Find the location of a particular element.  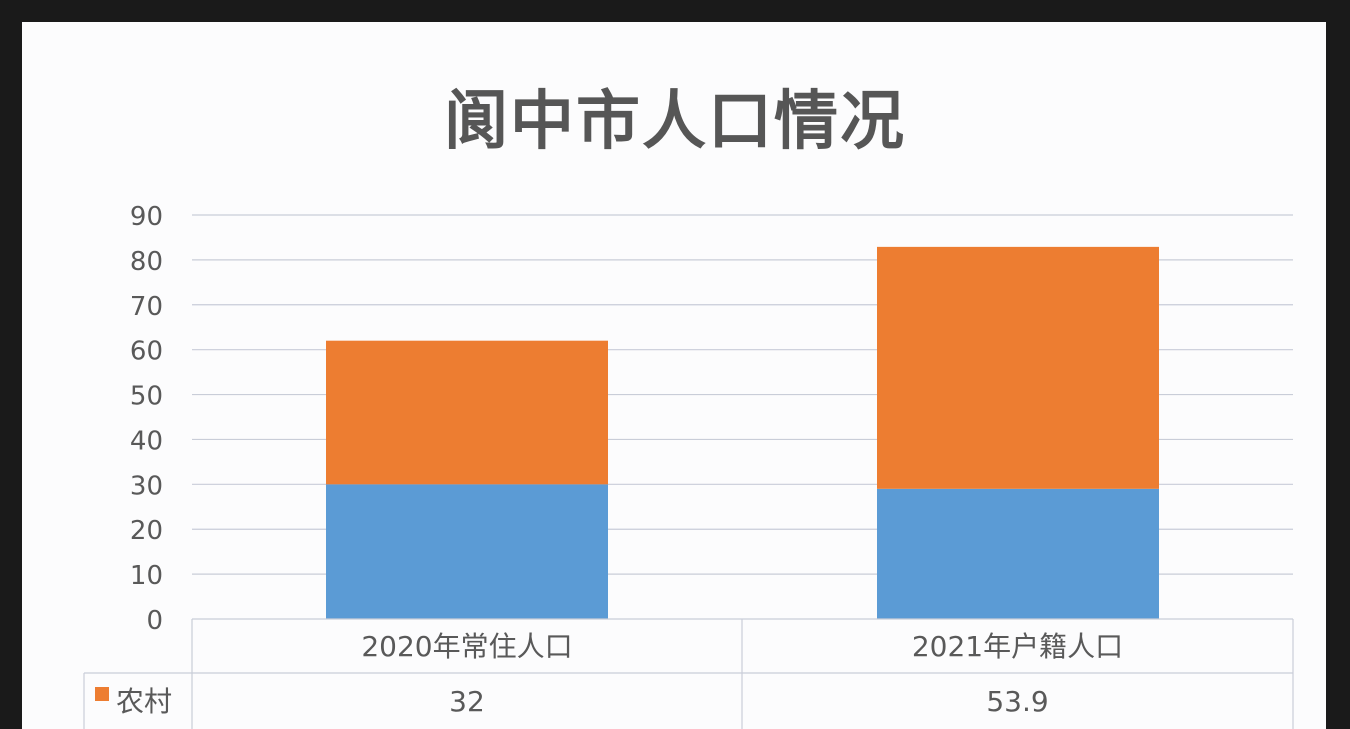

x-category-label-0: 2020年常住人口 is located at coordinates (466, 646).